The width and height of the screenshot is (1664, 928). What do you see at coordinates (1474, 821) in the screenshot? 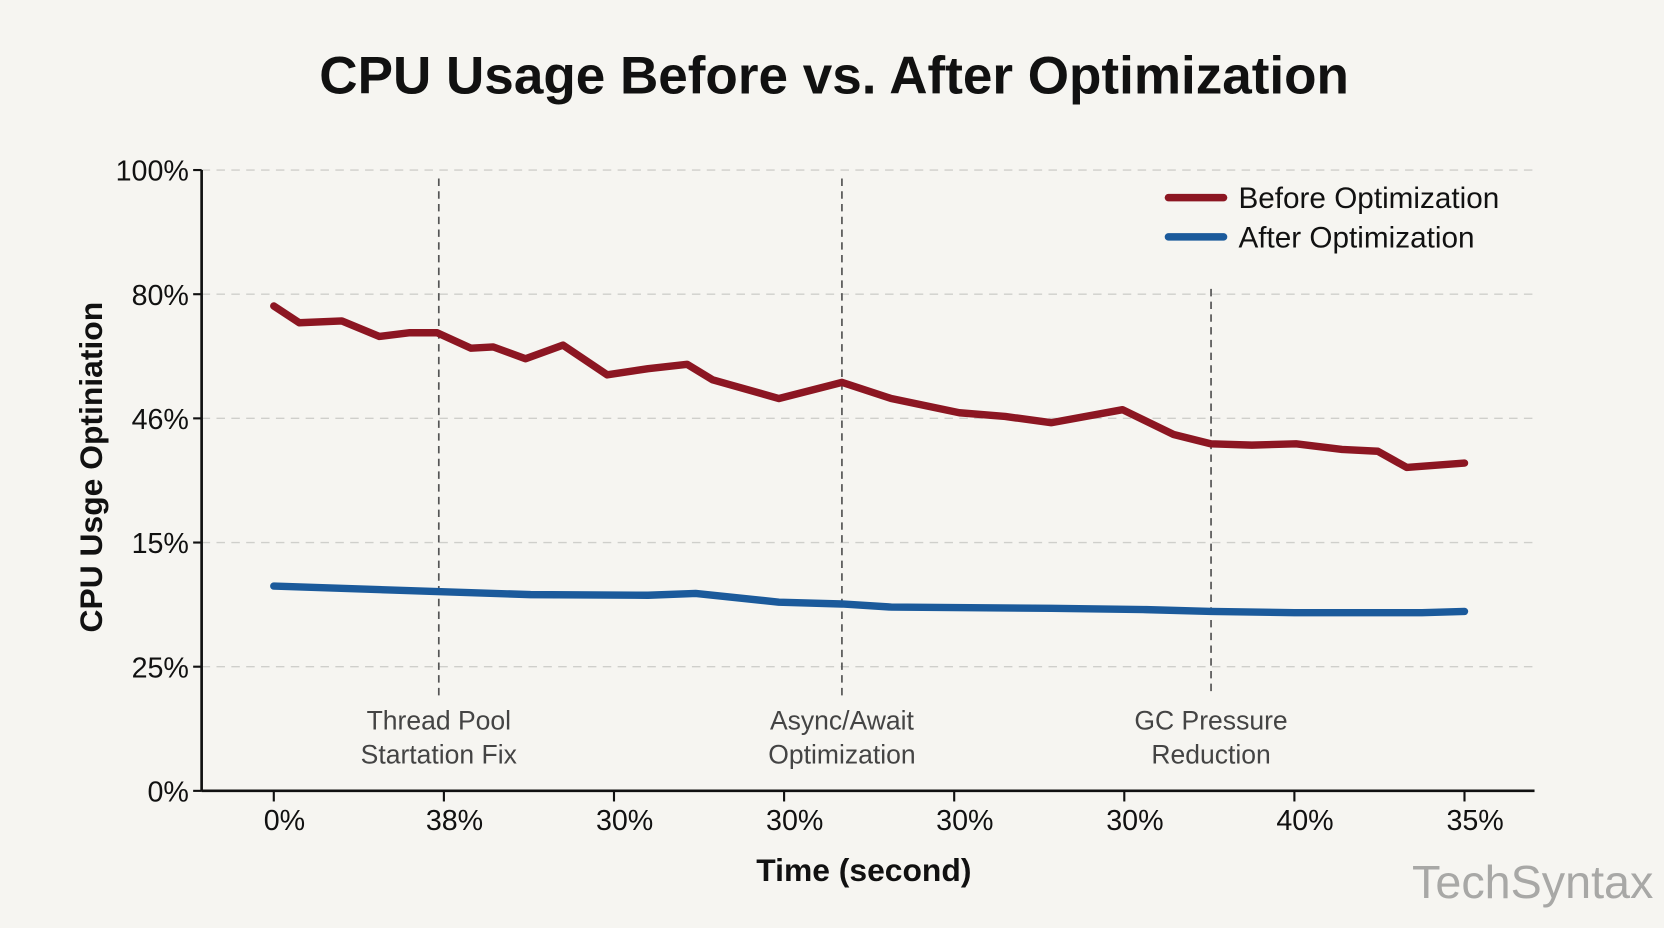
I see `x-tick-label: 35%` at bounding box center [1474, 821].